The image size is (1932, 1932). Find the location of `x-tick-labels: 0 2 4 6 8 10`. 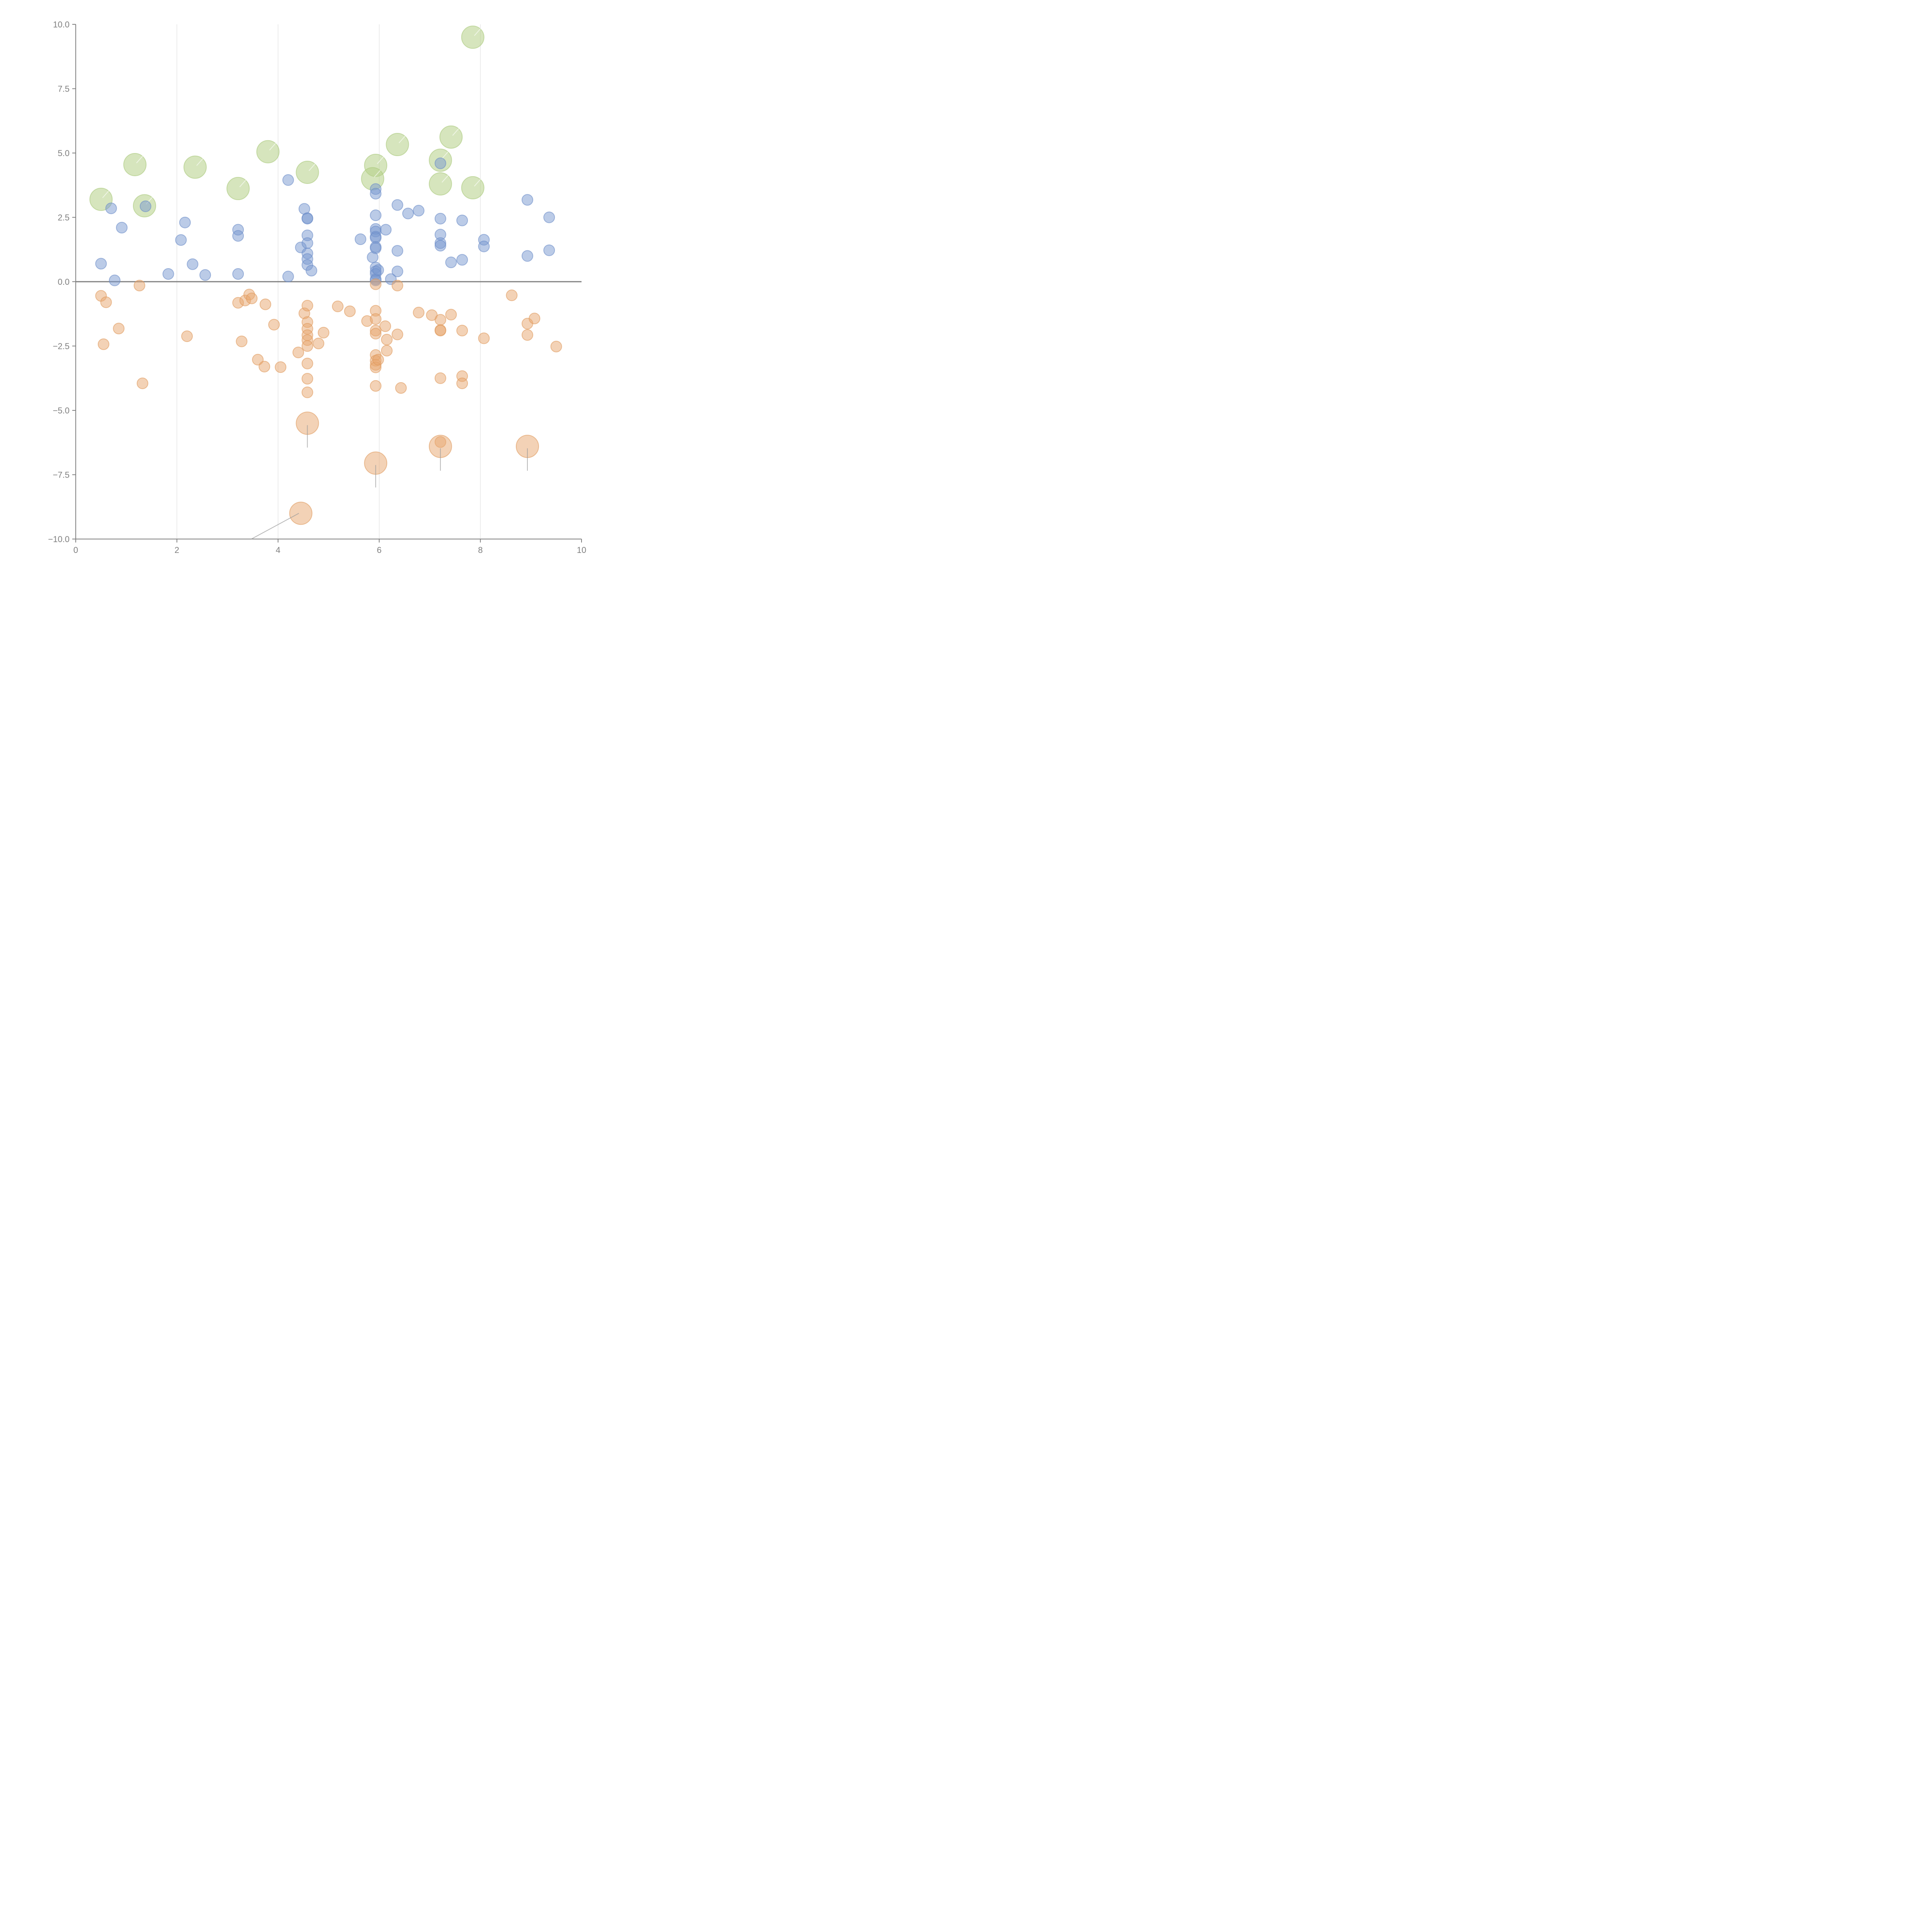

x-tick-labels: 0 2 4 6 8 10 is located at coordinates (330, 550).